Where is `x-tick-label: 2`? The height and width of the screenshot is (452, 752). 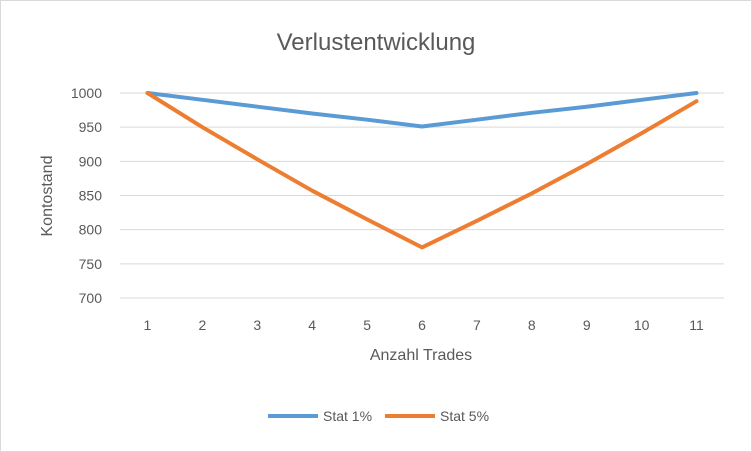 x-tick-label: 2 is located at coordinates (202, 325).